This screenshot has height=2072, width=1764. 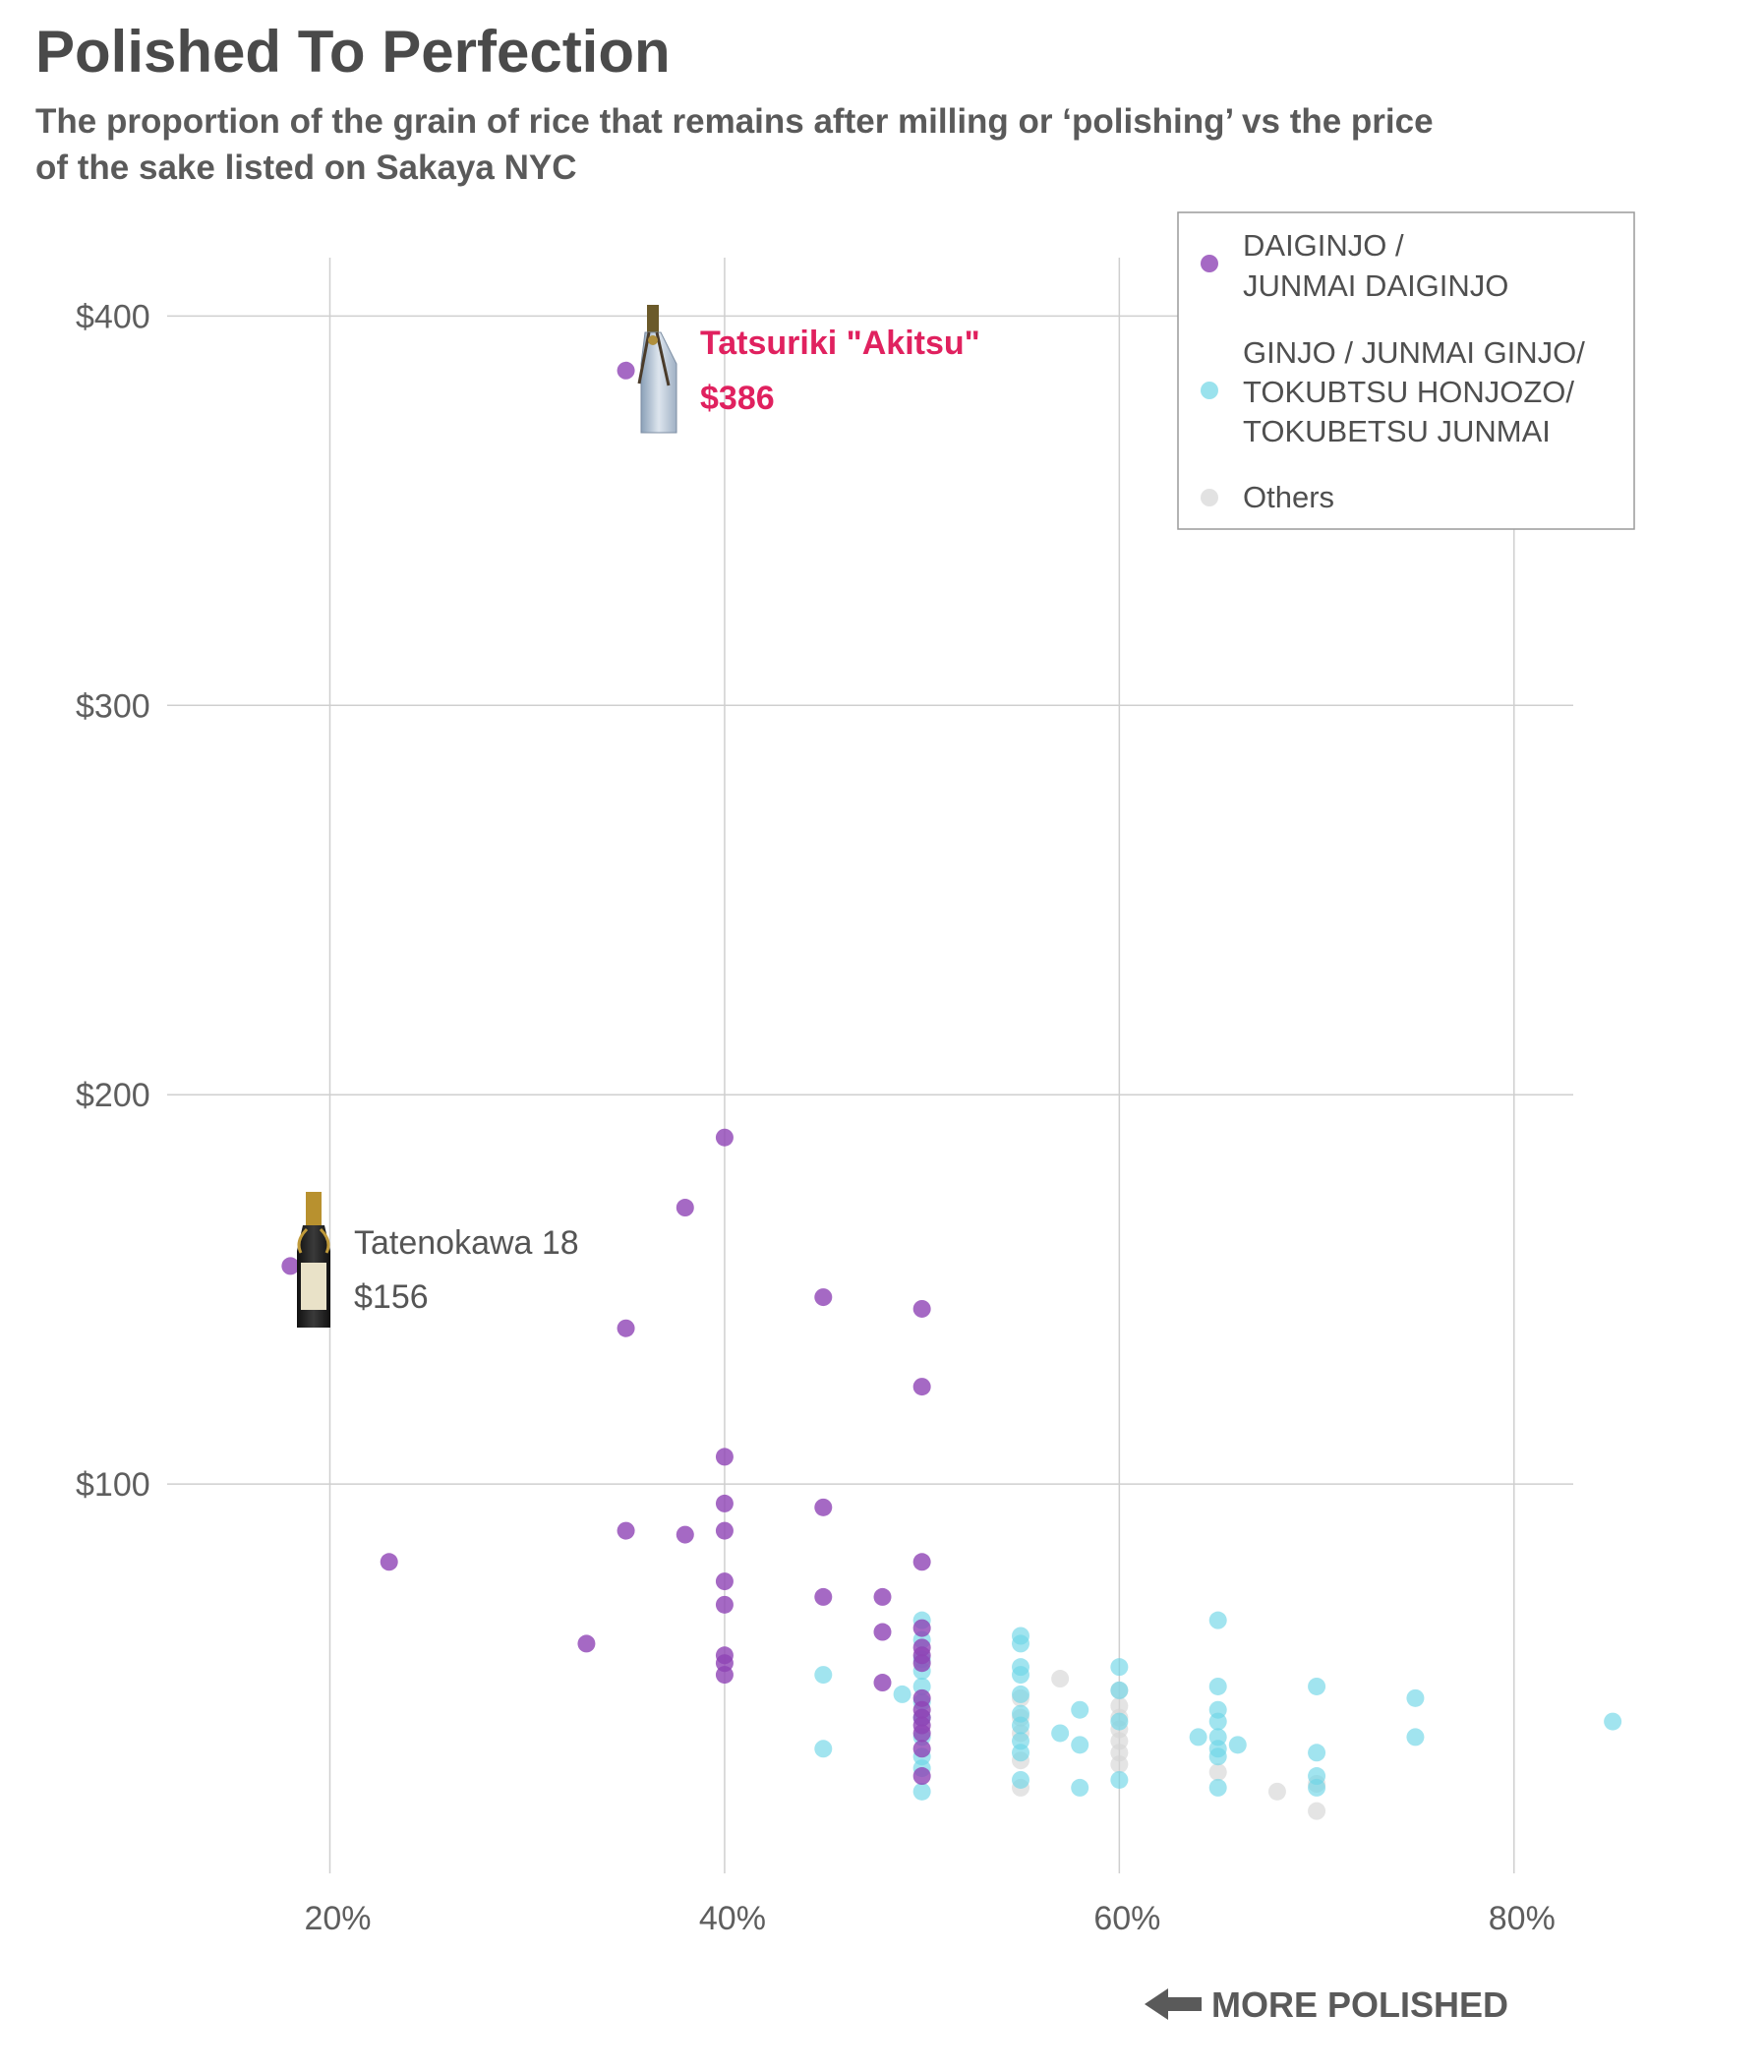 What do you see at coordinates (313, 1260) in the screenshot?
I see `bottle-dark-icon` at bounding box center [313, 1260].